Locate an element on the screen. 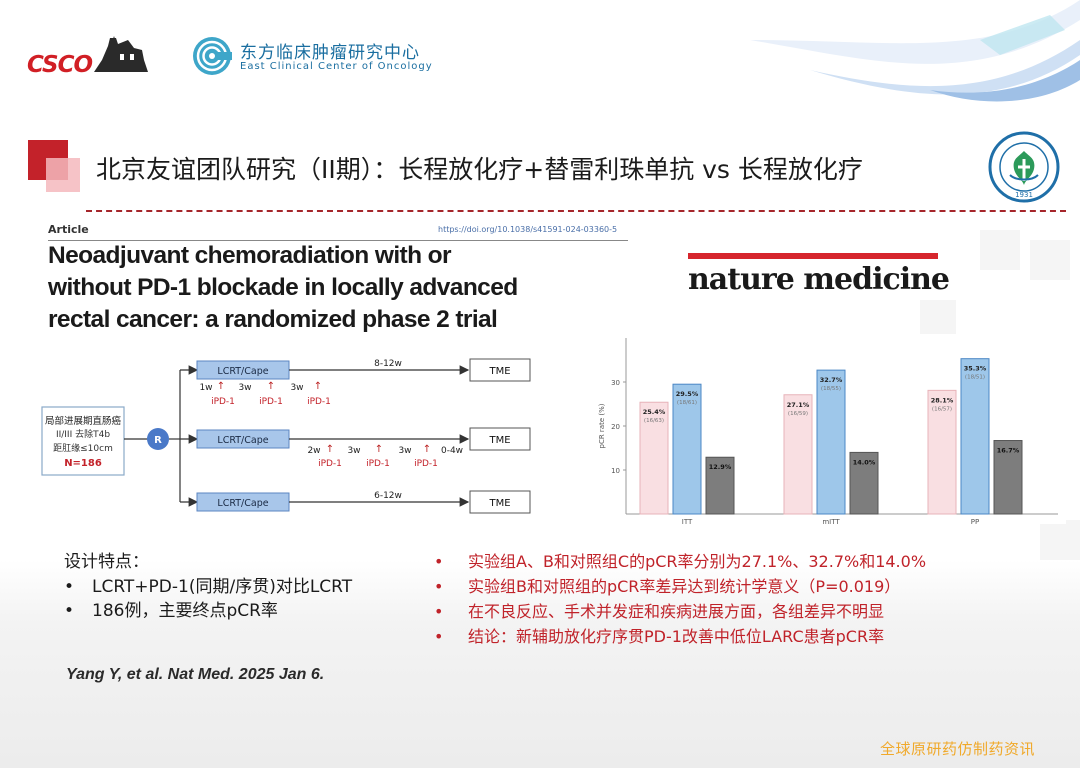 Image resolution: width=1080 pixels, height=768 pixels. arm-duration: 0-4w is located at coordinates (452, 451).